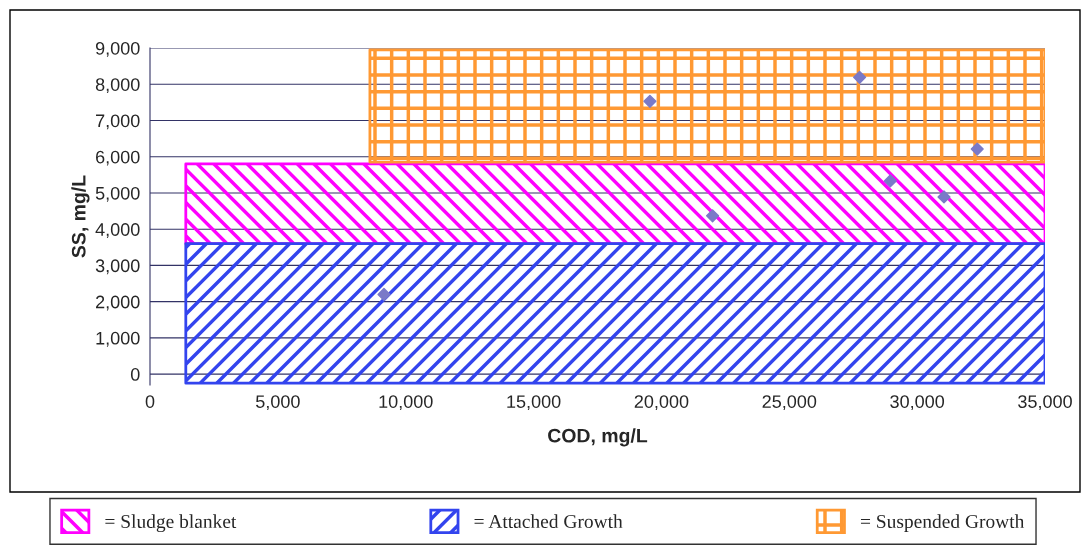 The height and width of the screenshot is (554, 1086). What do you see at coordinates (117, 49) in the screenshot?
I see `y-tick-label: 9,000` at bounding box center [117, 49].